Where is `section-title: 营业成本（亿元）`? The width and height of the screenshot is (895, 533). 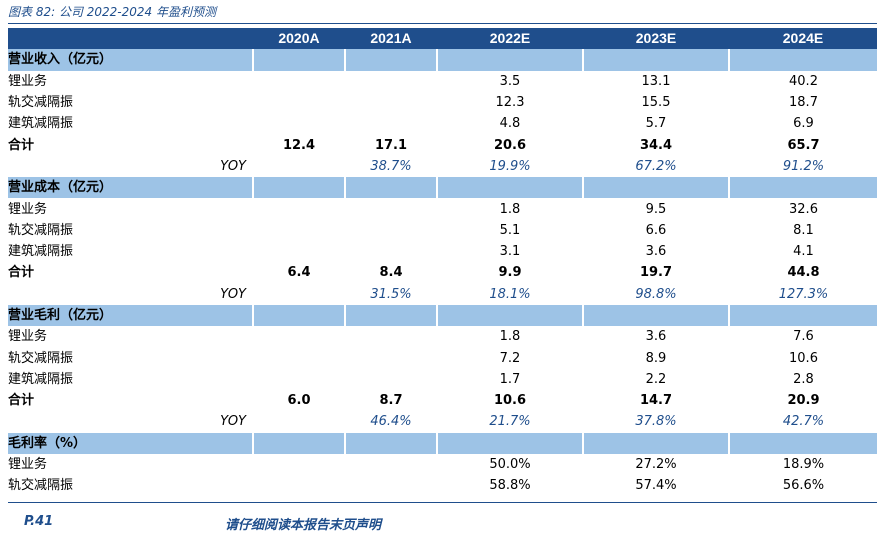
section-title: 营业成本（亿元） is located at coordinates (130, 188).